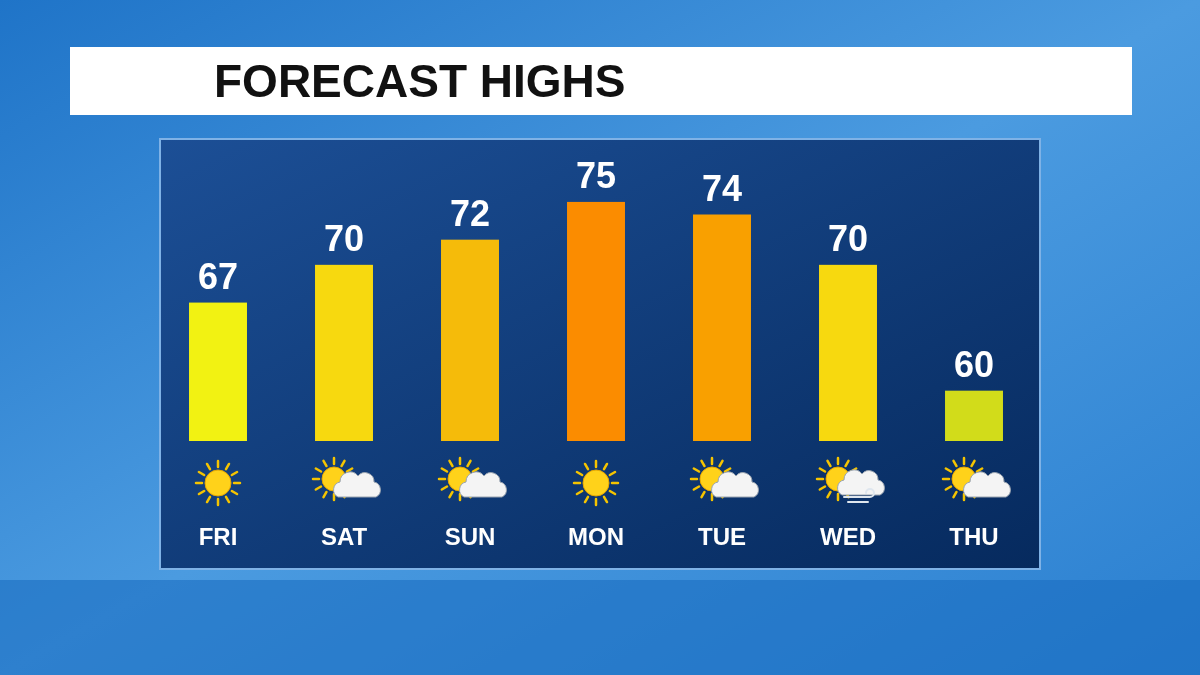 The width and height of the screenshot is (1200, 675). What do you see at coordinates (848, 536) in the screenshot?
I see `x-tick-label: WED` at bounding box center [848, 536].